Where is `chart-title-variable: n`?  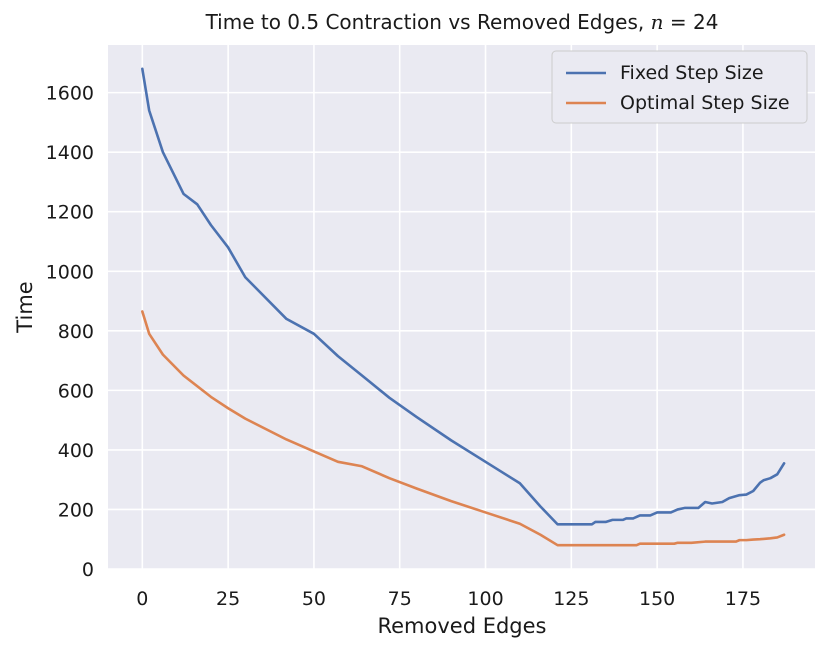 chart-title-variable: n is located at coordinates (657, 22).